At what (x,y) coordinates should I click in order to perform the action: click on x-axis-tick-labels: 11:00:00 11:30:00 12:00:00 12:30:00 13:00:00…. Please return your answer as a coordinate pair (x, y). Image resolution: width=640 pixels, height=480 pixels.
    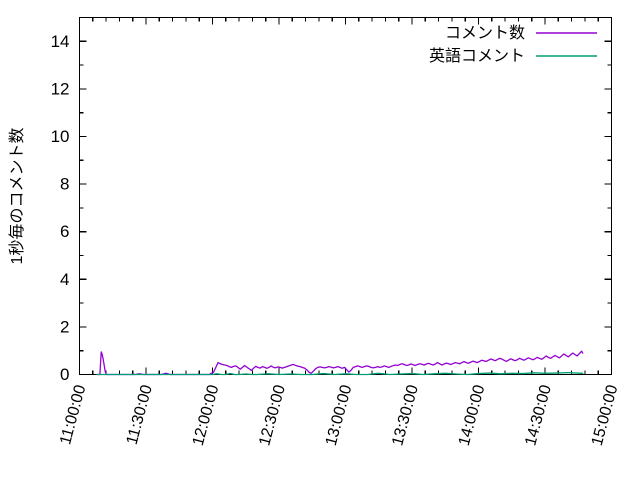
    Looking at the image, I should click on (339, 415).